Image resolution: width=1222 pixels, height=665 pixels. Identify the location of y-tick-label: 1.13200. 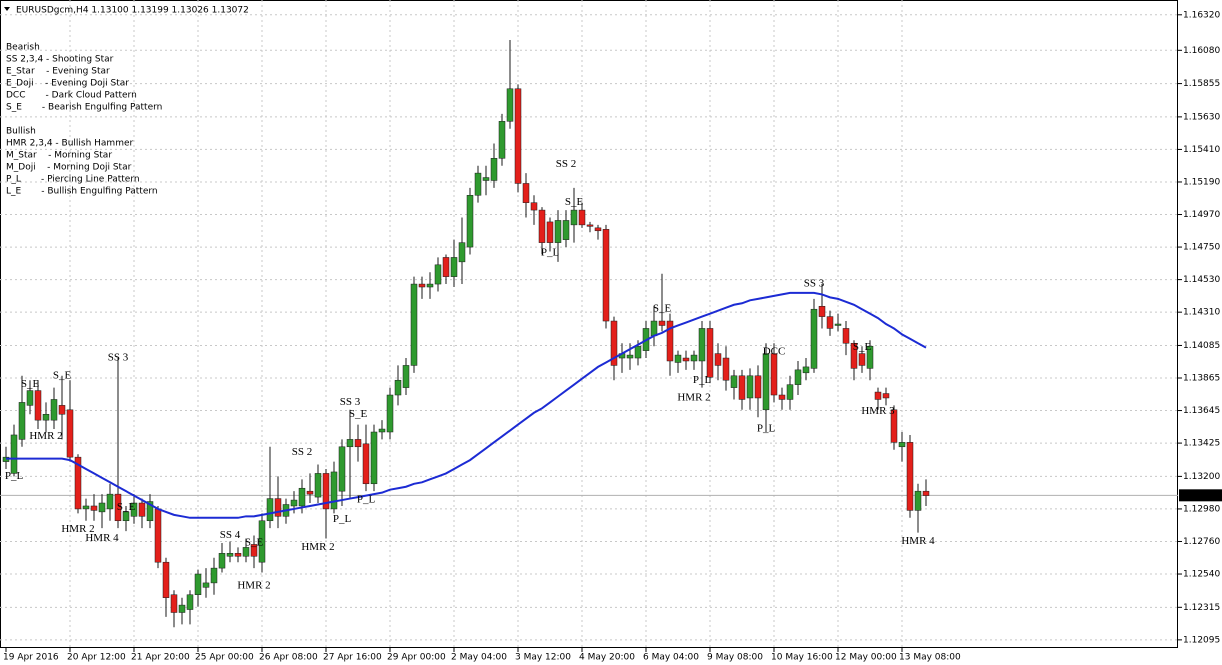
(1201, 477).